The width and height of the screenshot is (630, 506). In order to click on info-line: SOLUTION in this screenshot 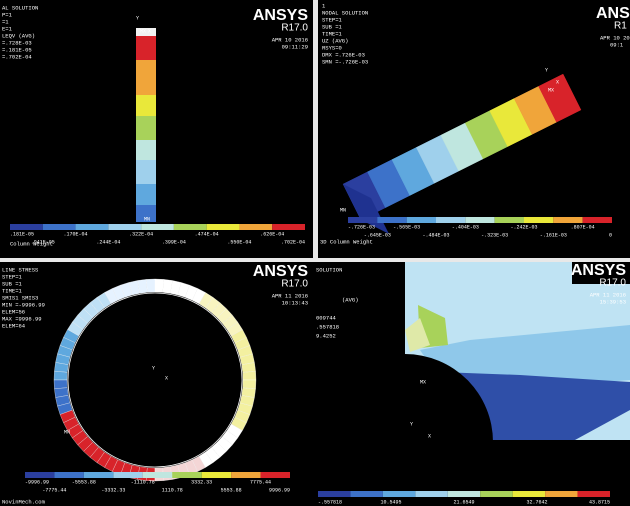, I will do `click(329, 269)`.